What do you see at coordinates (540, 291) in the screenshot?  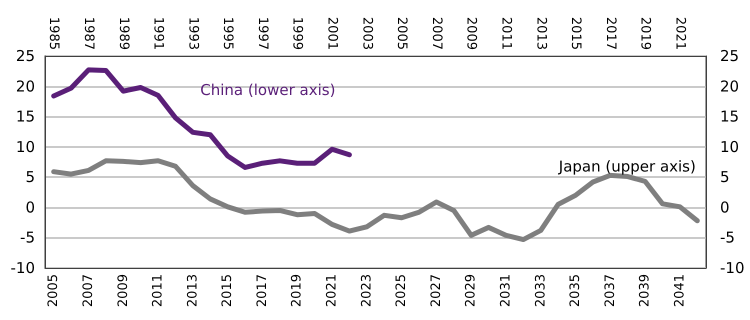 I see `x-tick-label: 2033` at bounding box center [540, 291].